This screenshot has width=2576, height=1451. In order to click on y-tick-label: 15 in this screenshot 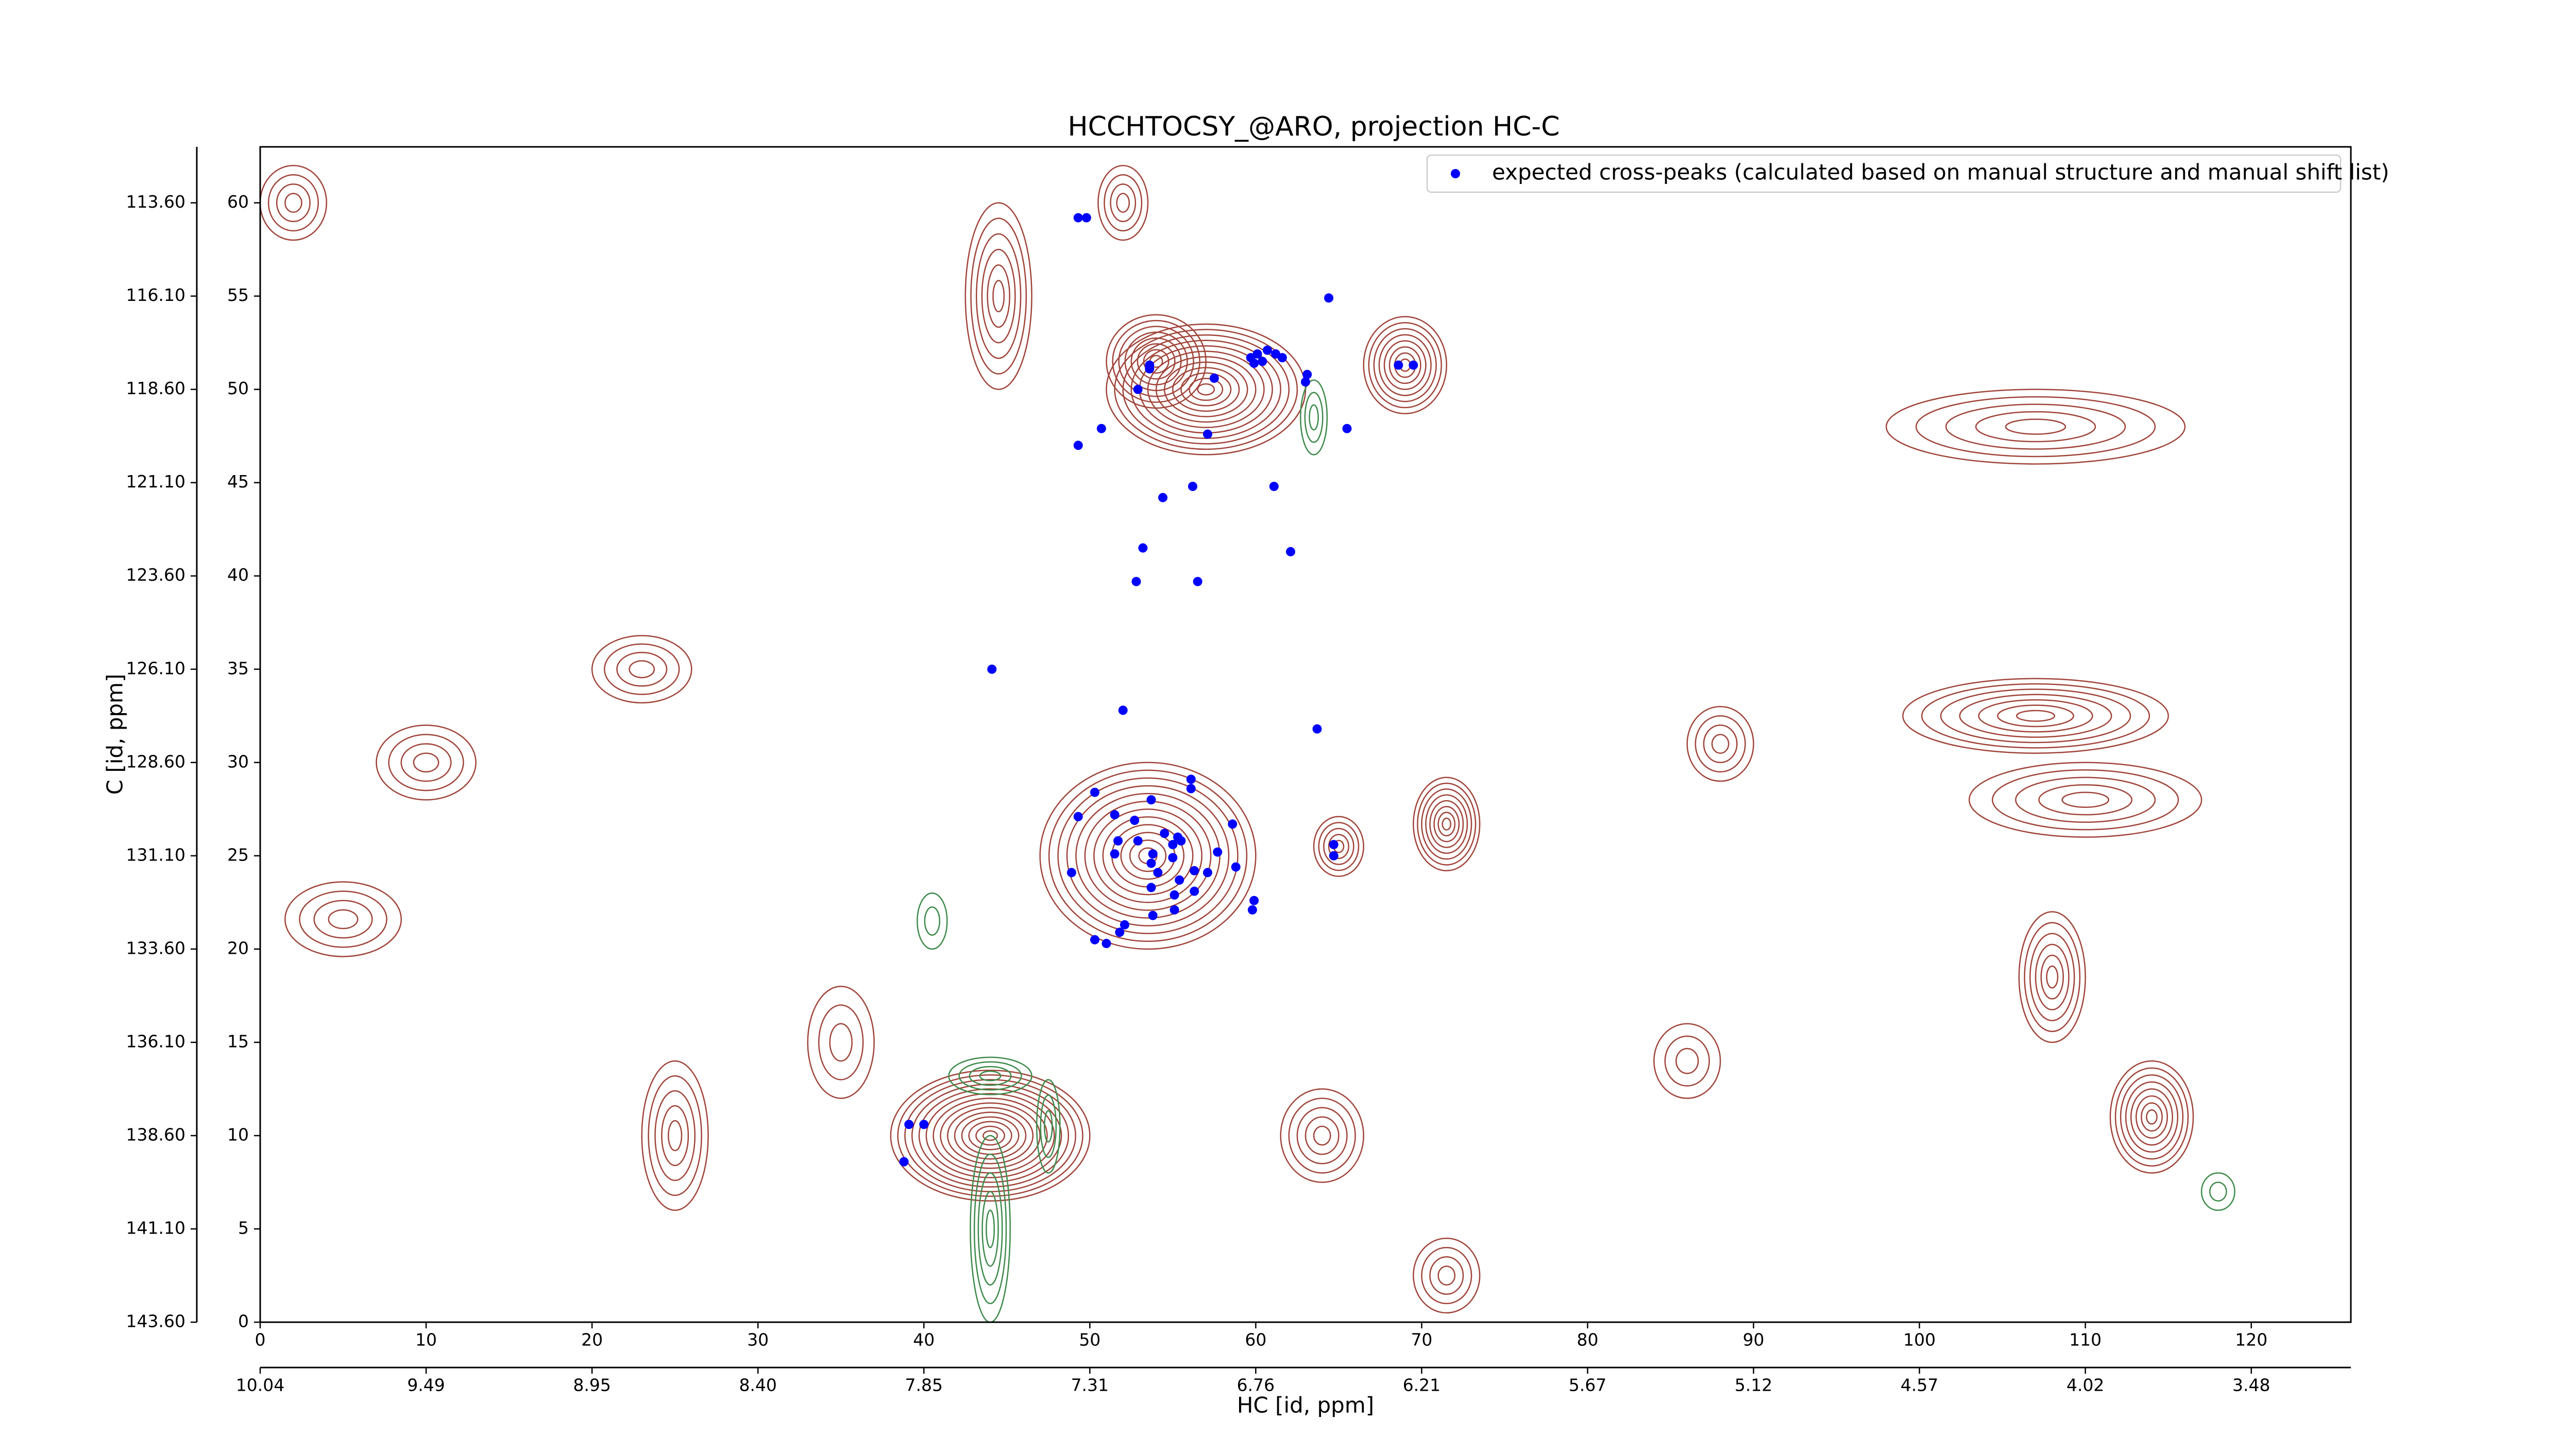, I will do `click(238, 1041)`.